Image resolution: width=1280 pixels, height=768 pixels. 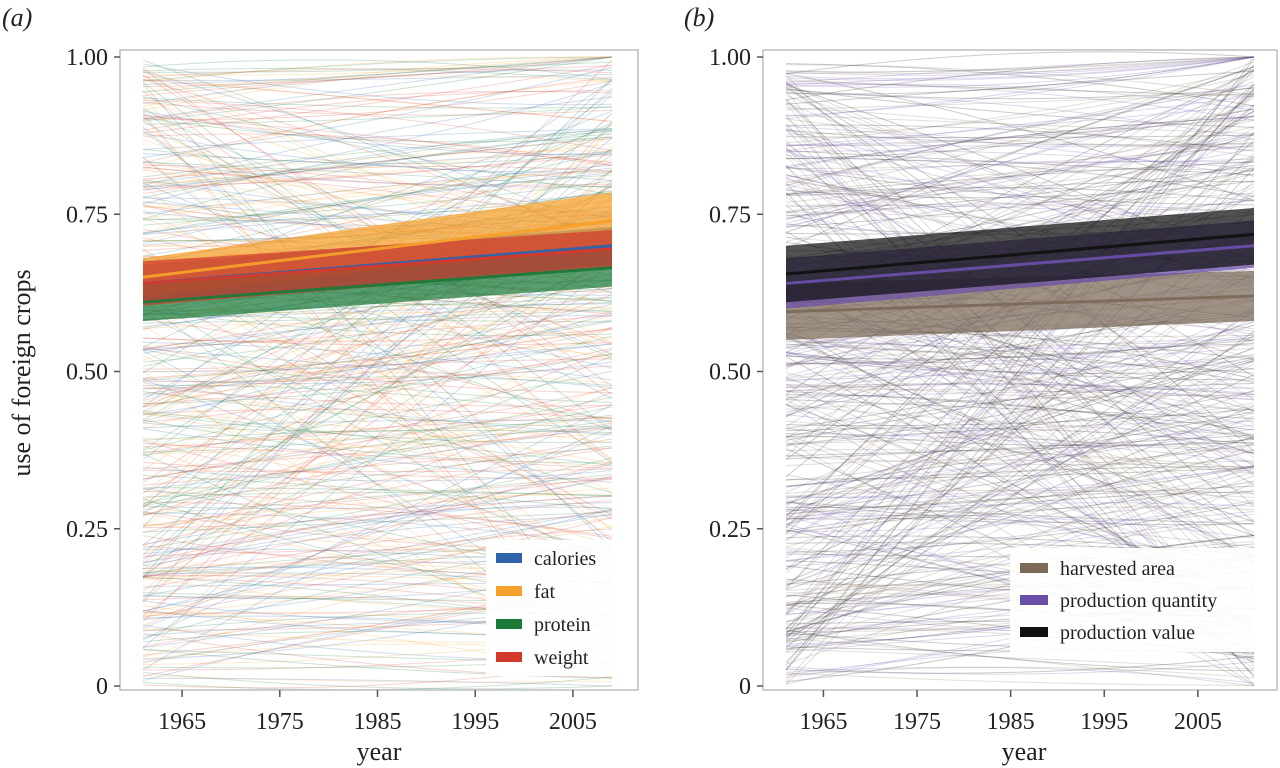 I want to click on panel-b-x-tick-label: 1995, so click(x=1104, y=722).